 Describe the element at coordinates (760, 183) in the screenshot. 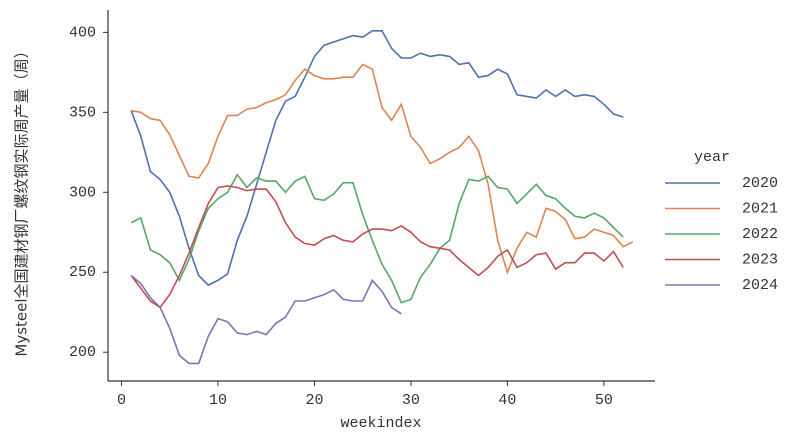

I see `legend-label: 2020` at that location.